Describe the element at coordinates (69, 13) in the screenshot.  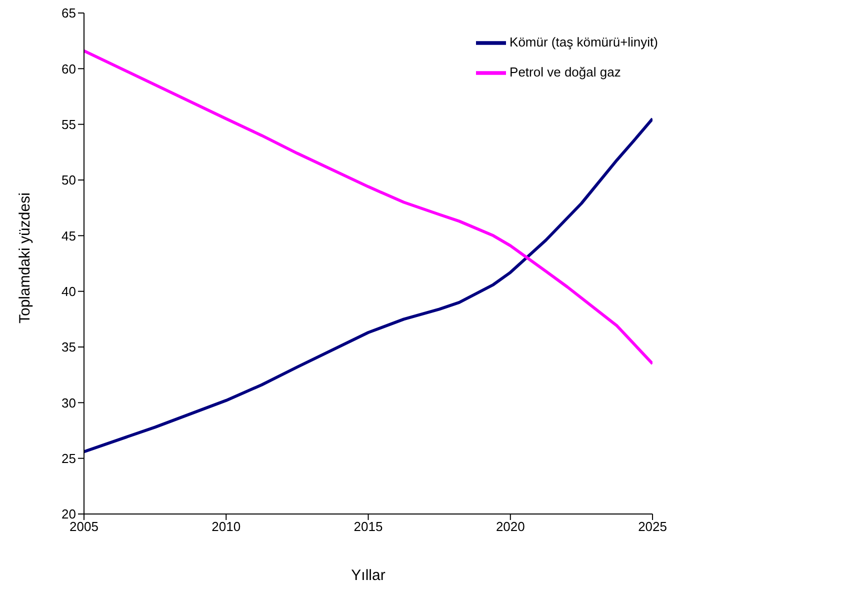
I see `y-tick-label: 65` at that location.